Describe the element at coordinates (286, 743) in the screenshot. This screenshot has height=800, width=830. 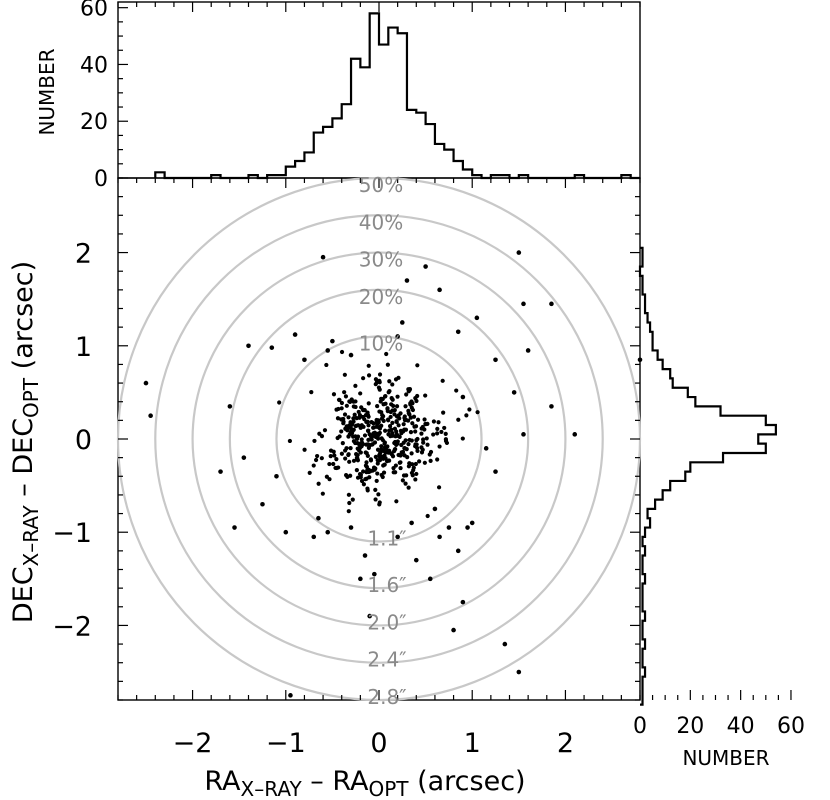
I see `x-tick-label: −1` at that location.